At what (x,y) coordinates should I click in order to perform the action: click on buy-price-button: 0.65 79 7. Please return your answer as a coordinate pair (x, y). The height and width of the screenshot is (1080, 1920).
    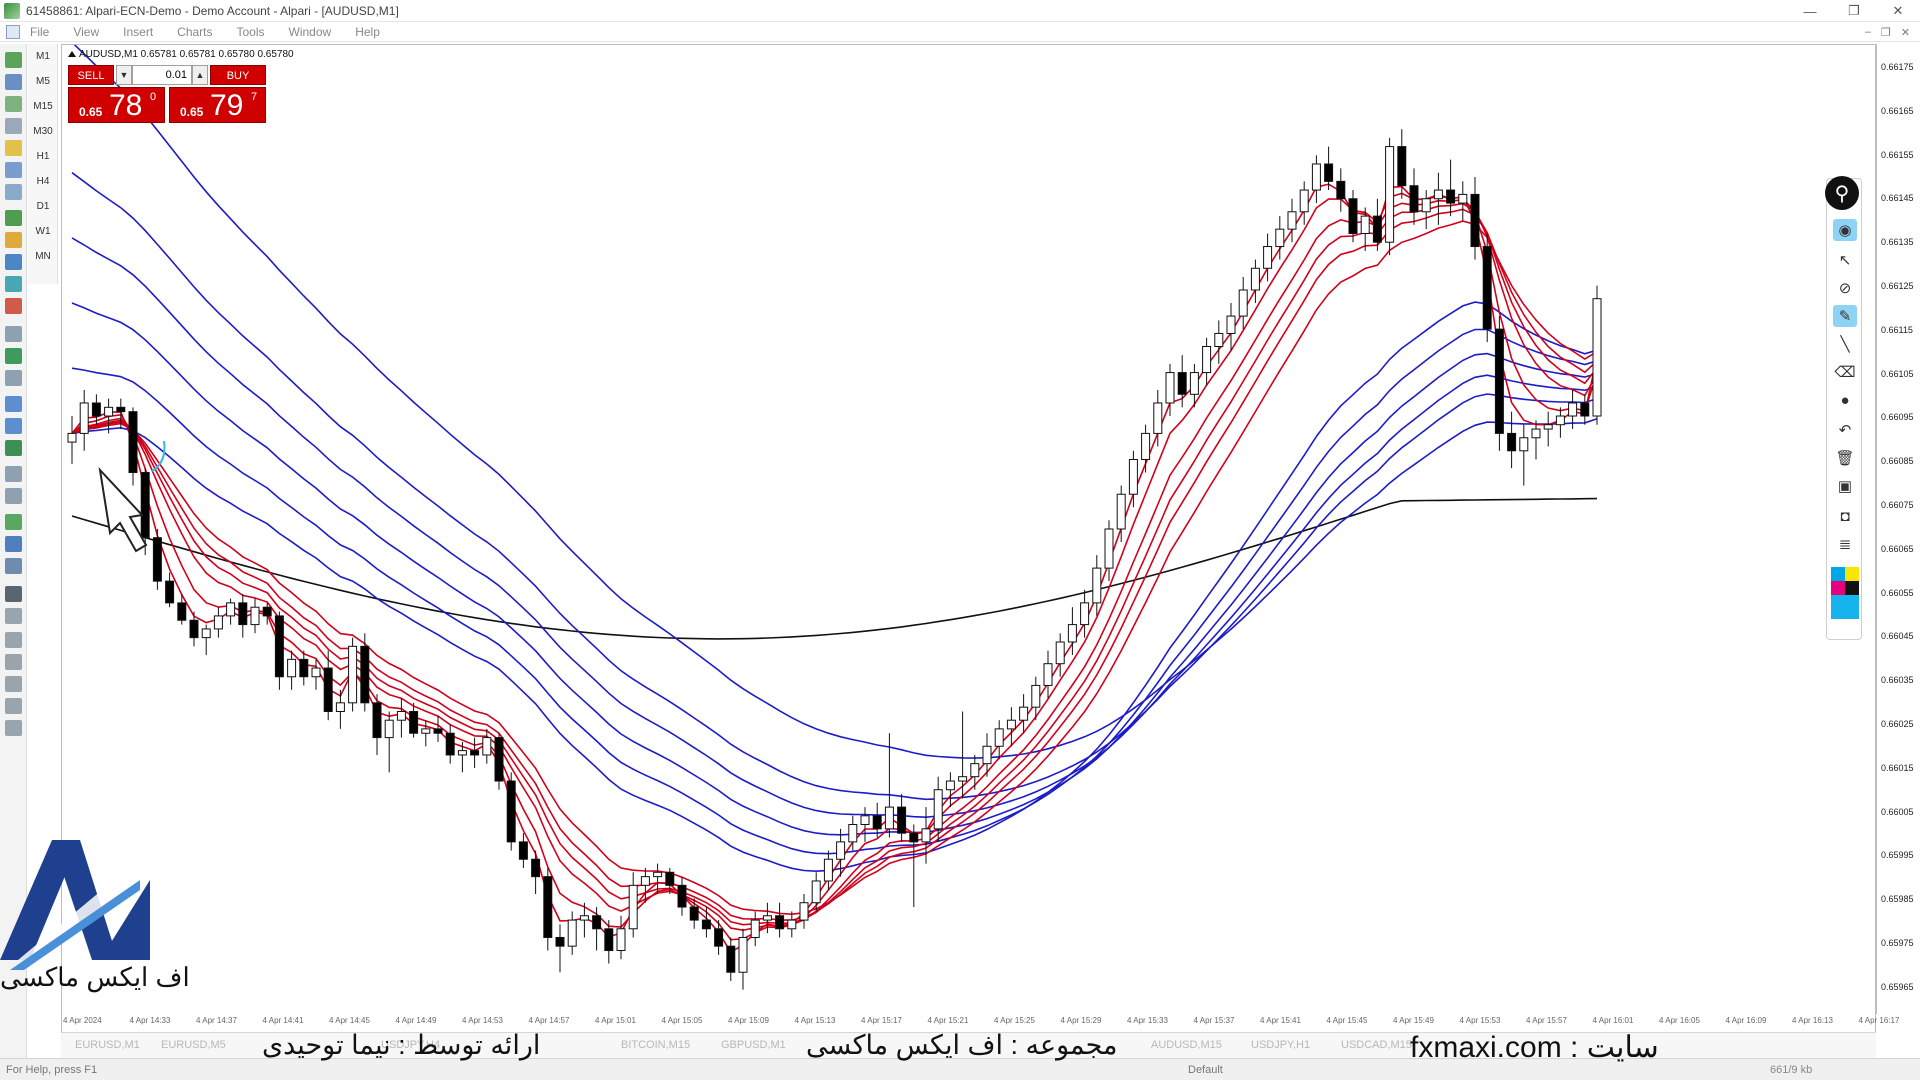
    Looking at the image, I should click on (217, 105).